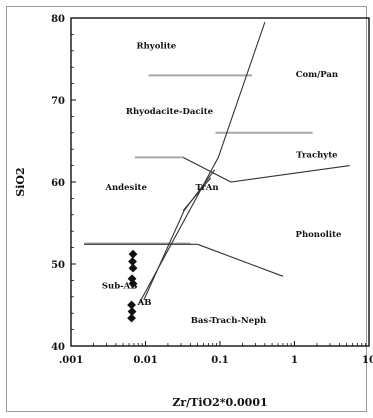 The image size is (373, 418). Describe the element at coordinates (58, 265) in the screenshot. I see `y-tick-label: 50` at that location.